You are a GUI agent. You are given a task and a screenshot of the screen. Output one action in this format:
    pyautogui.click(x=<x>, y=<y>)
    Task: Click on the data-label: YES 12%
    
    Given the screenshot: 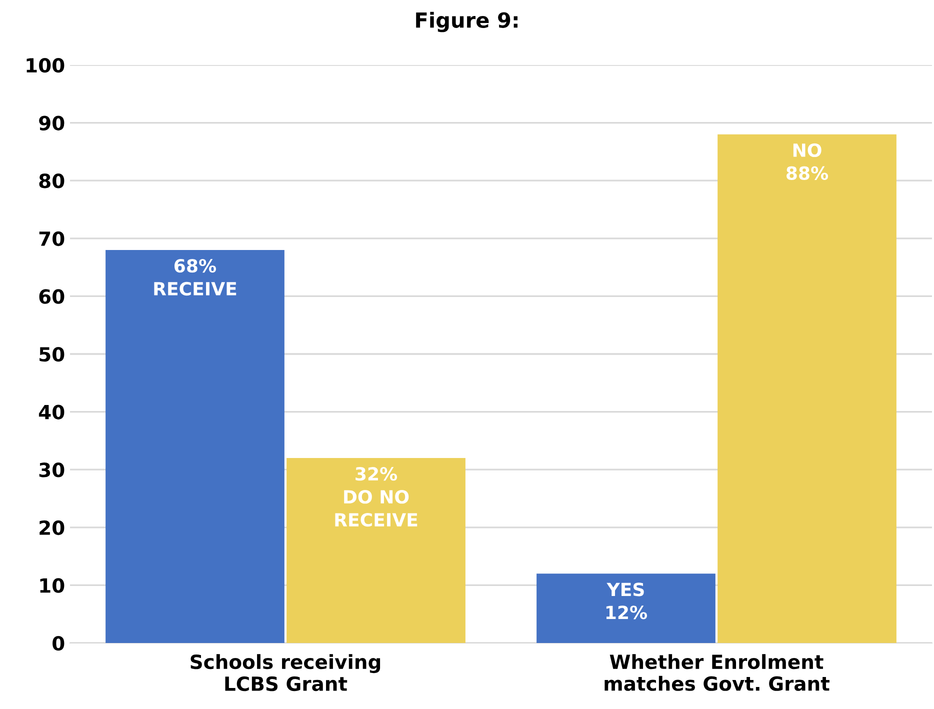 What is the action you would take?
    pyautogui.click(x=627, y=601)
    